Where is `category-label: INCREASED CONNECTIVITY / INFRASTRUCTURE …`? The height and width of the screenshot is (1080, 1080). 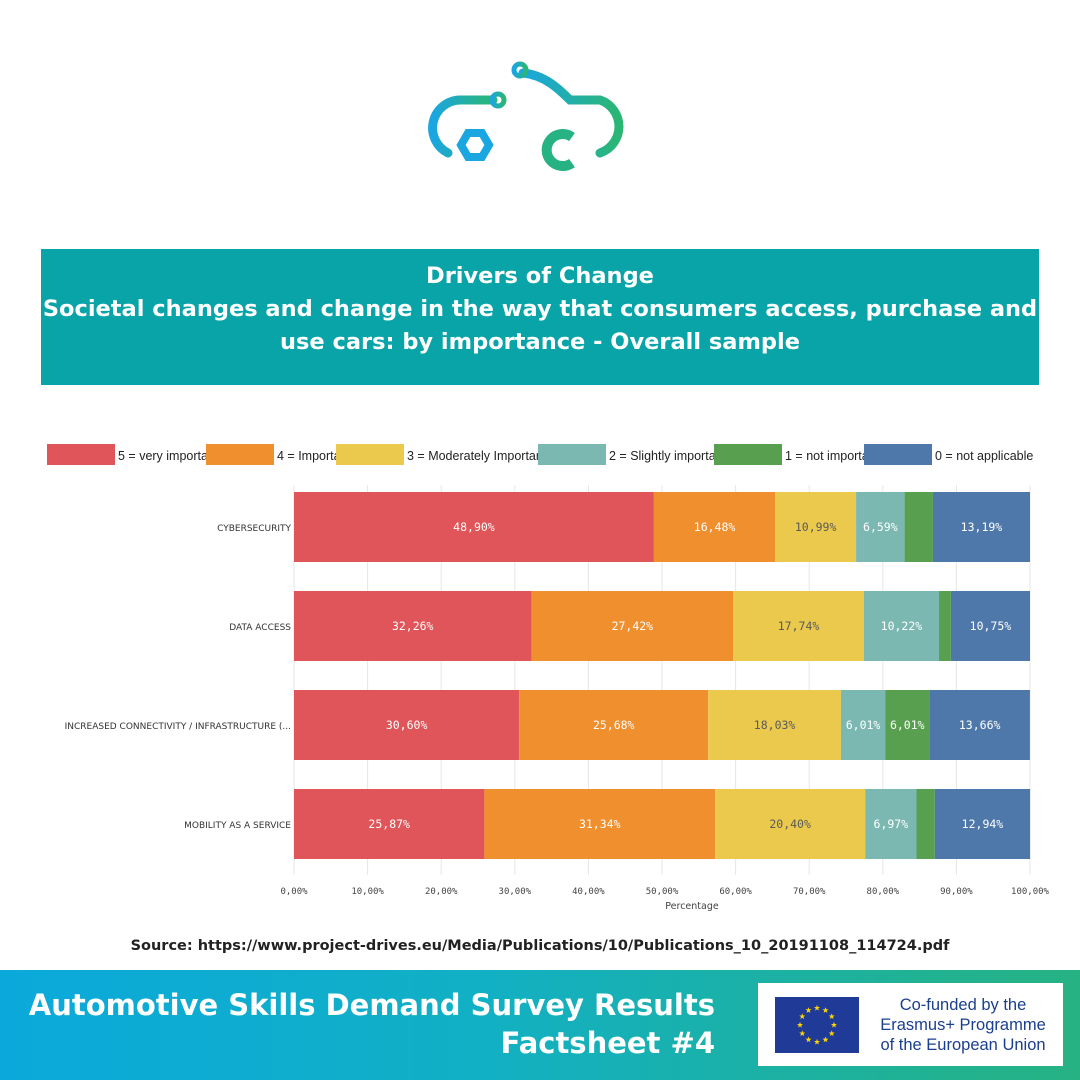 category-label: INCREASED CONNECTIVITY / INFRASTRUCTURE … is located at coordinates (178, 727).